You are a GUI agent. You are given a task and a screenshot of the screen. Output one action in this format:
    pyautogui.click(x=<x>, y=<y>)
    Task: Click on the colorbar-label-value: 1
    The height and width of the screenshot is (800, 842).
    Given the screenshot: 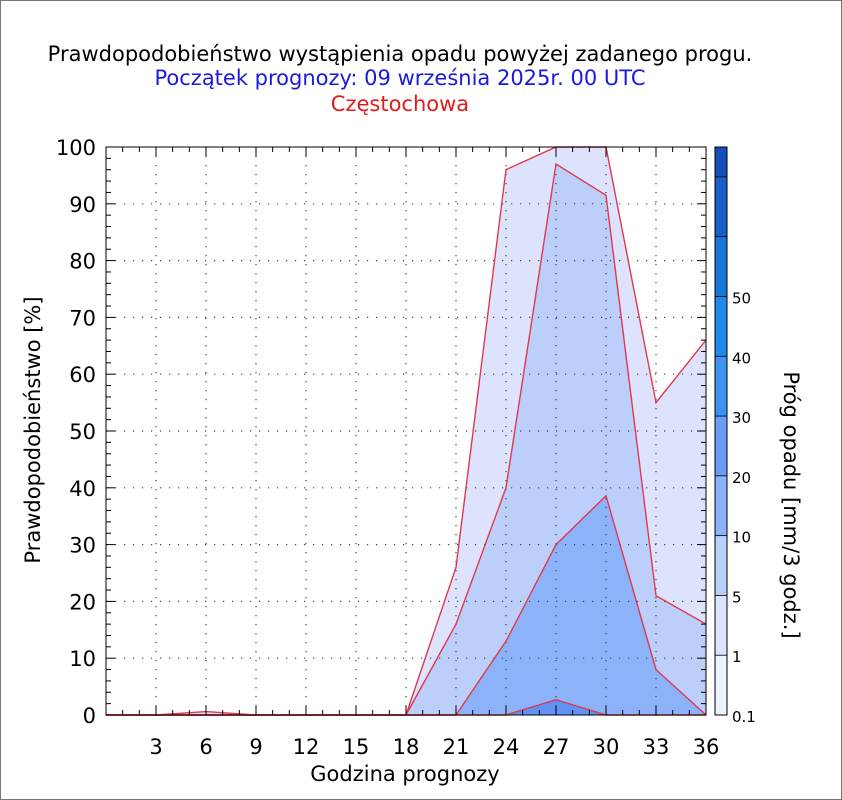 What is the action you would take?
    pyautogui.click(x=737, y=657)
    